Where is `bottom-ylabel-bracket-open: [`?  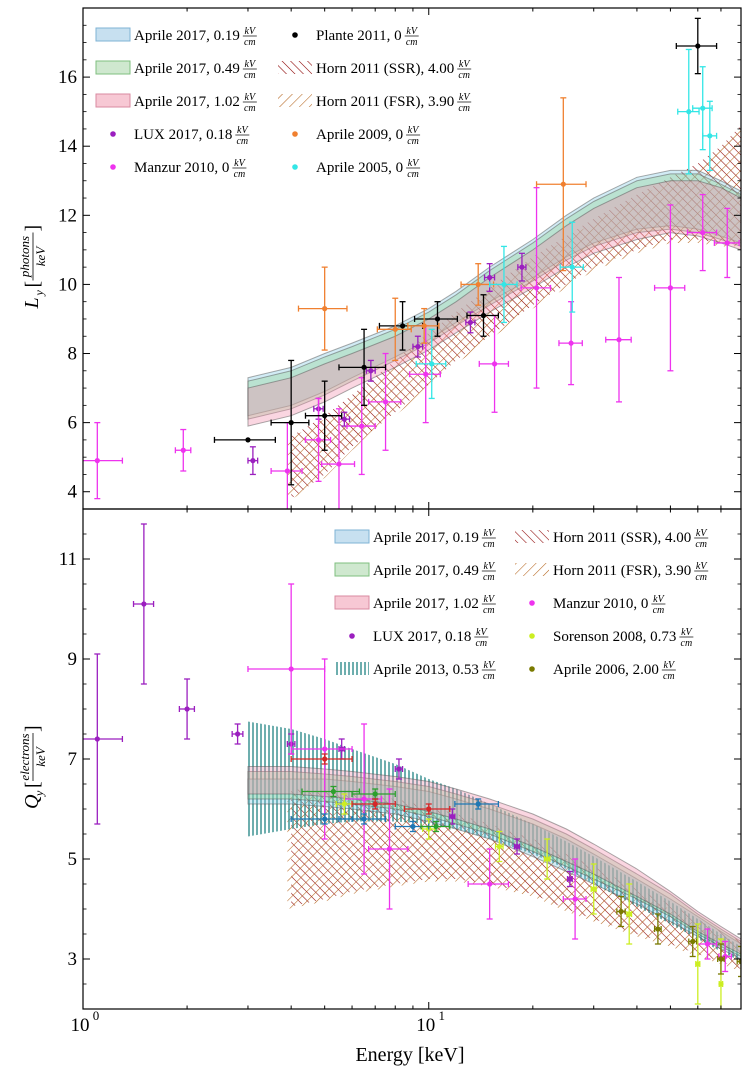
bottom-ylabel-bracket-open: [ is located at coordinates (33, 784).